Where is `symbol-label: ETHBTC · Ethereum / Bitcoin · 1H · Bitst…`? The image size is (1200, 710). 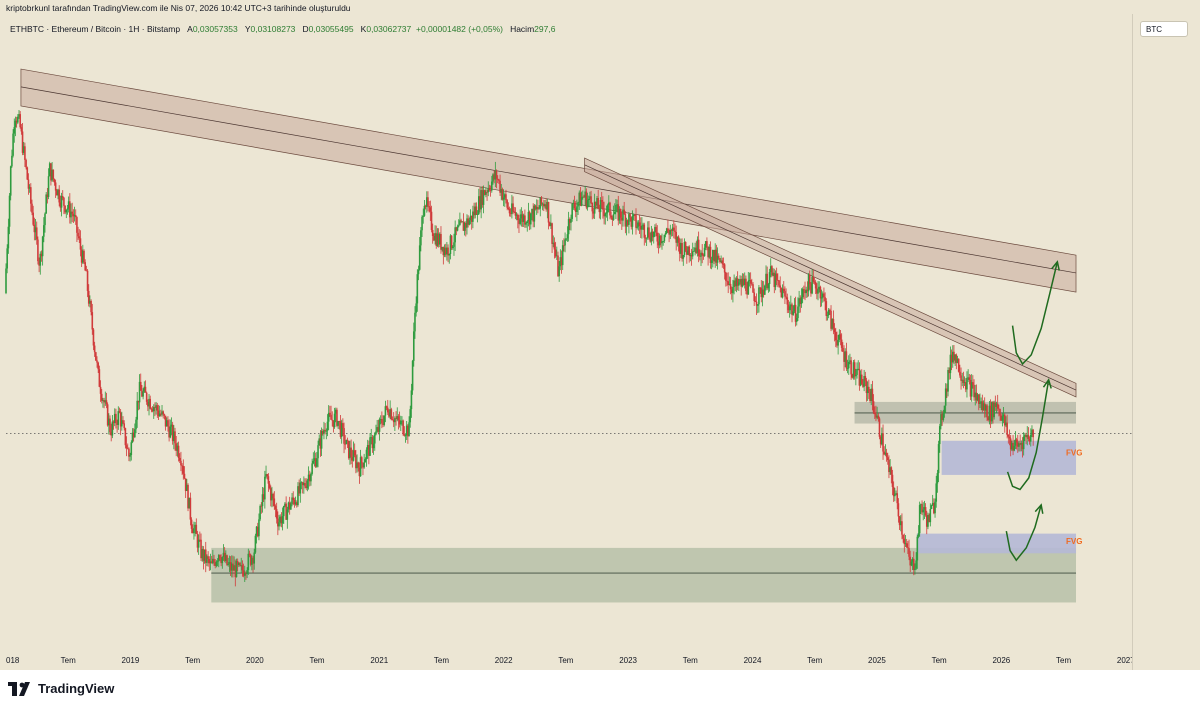
symbol-label: ETHBTC · Ethereum / Bitcoin · 1H · Bitst… is located at coordinates (95, 29).